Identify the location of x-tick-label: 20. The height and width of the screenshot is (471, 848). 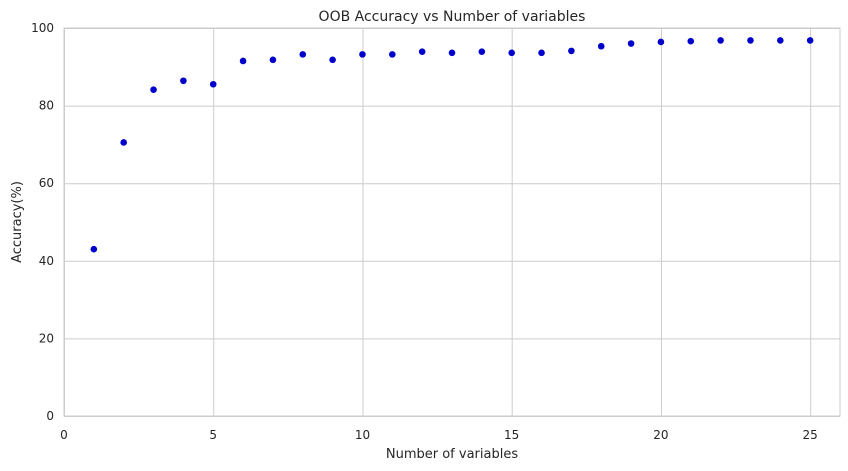
(660, 435).